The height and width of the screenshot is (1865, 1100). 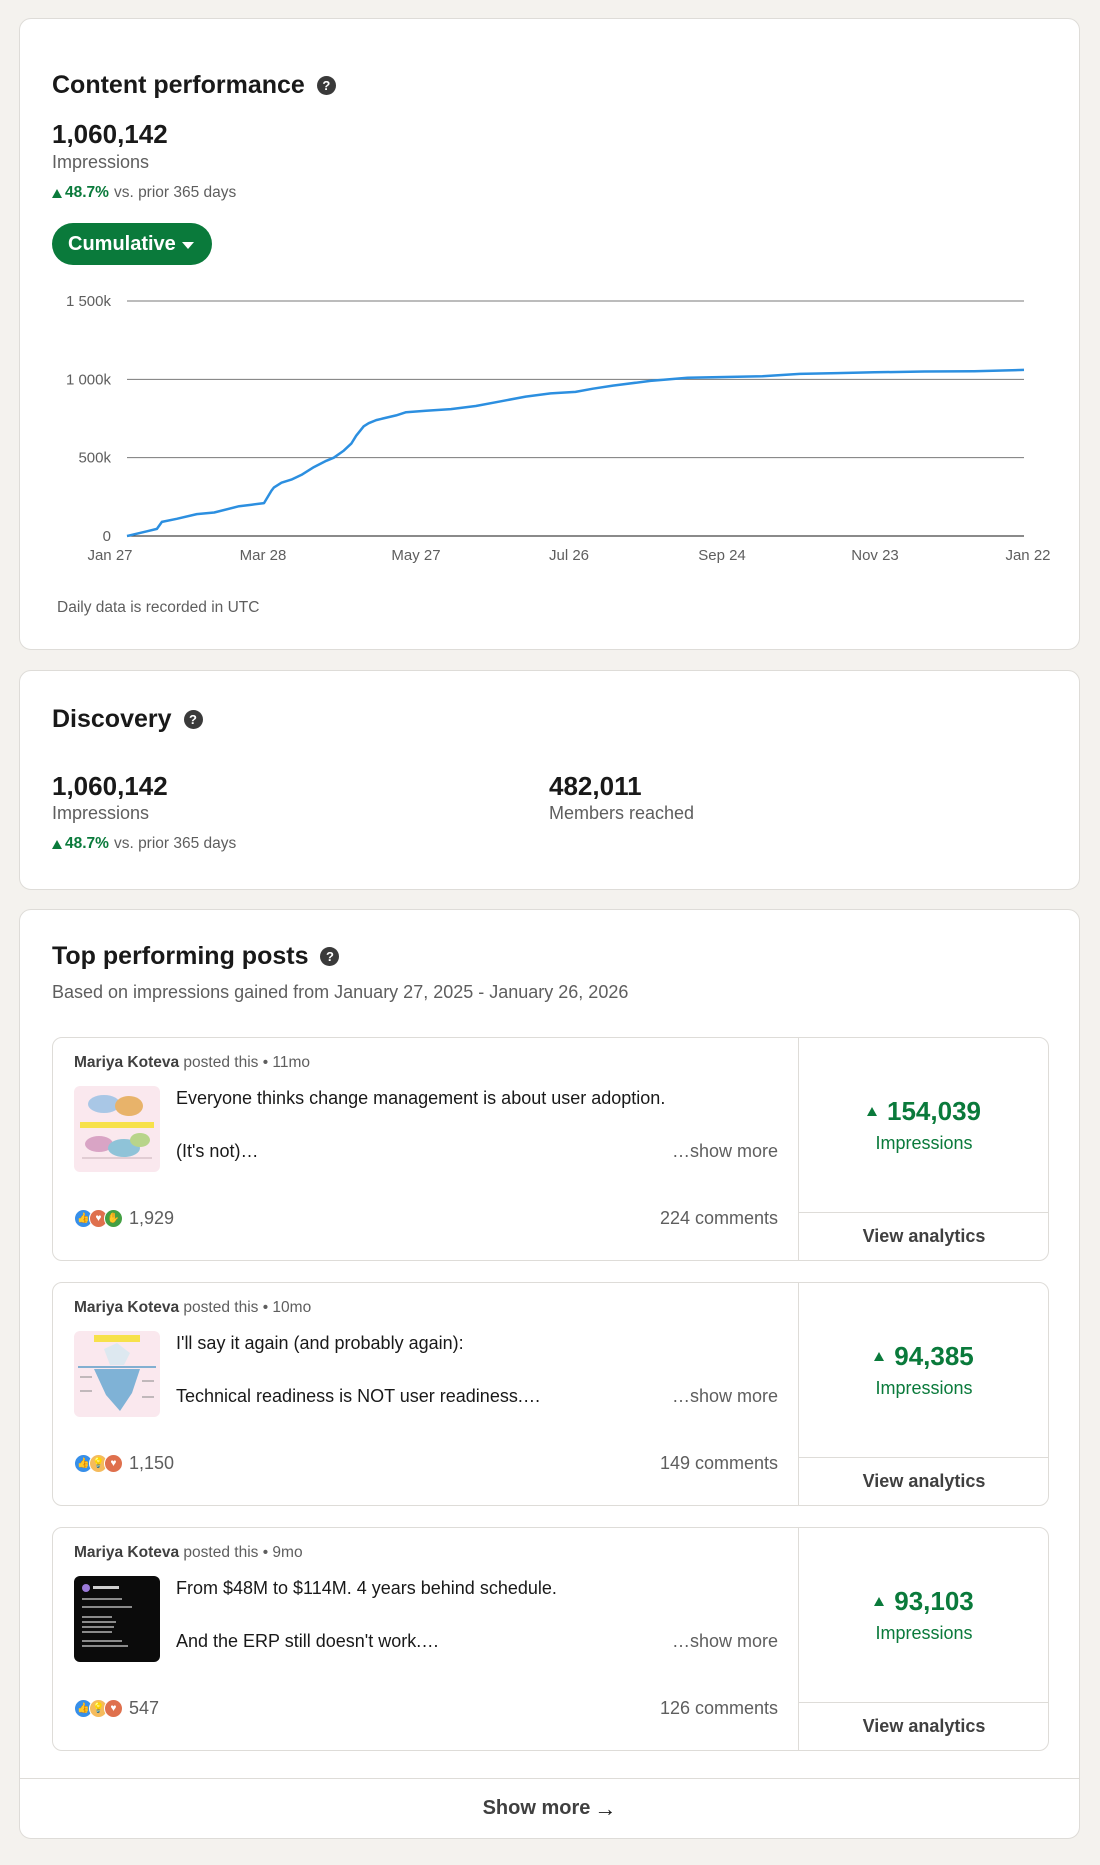 What do you see at coordinates (158, 607) in the screenshot?
I see `chart-note: Daily data is recorded in UTC` at bounding box center [158, 607].